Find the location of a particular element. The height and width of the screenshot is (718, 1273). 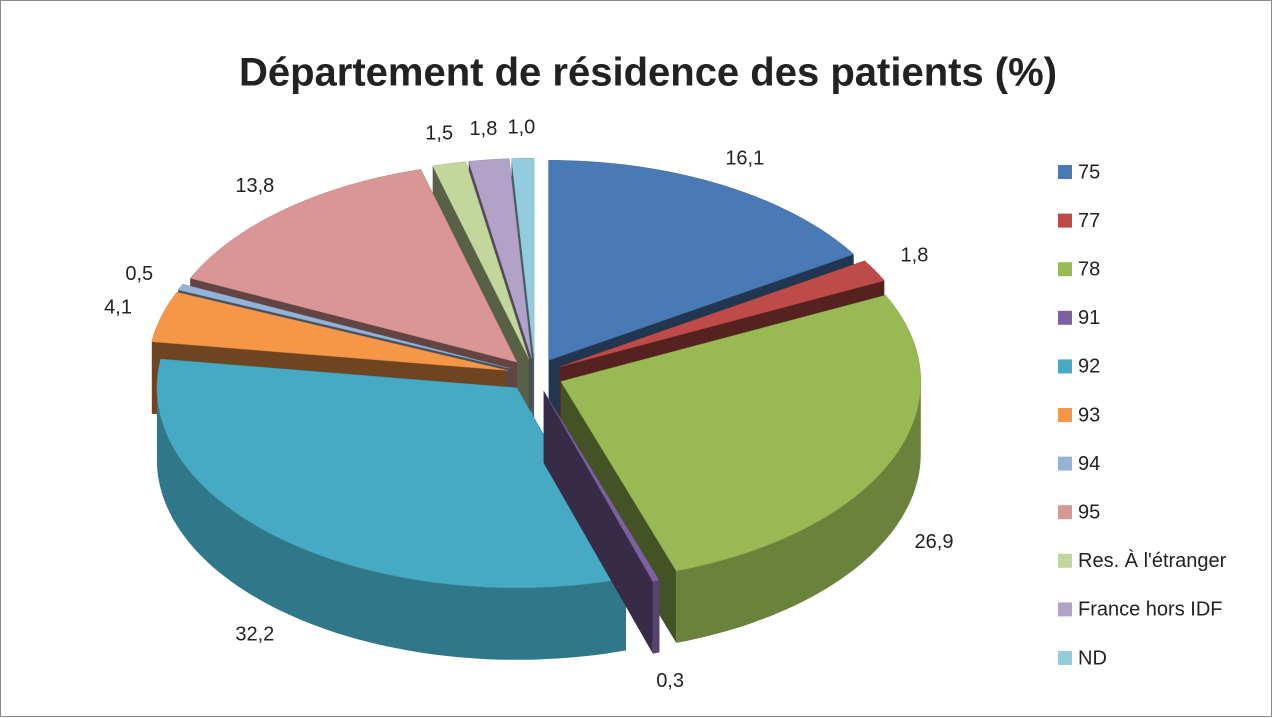

data-label: 1,0 is located at coordinates (521, 128).